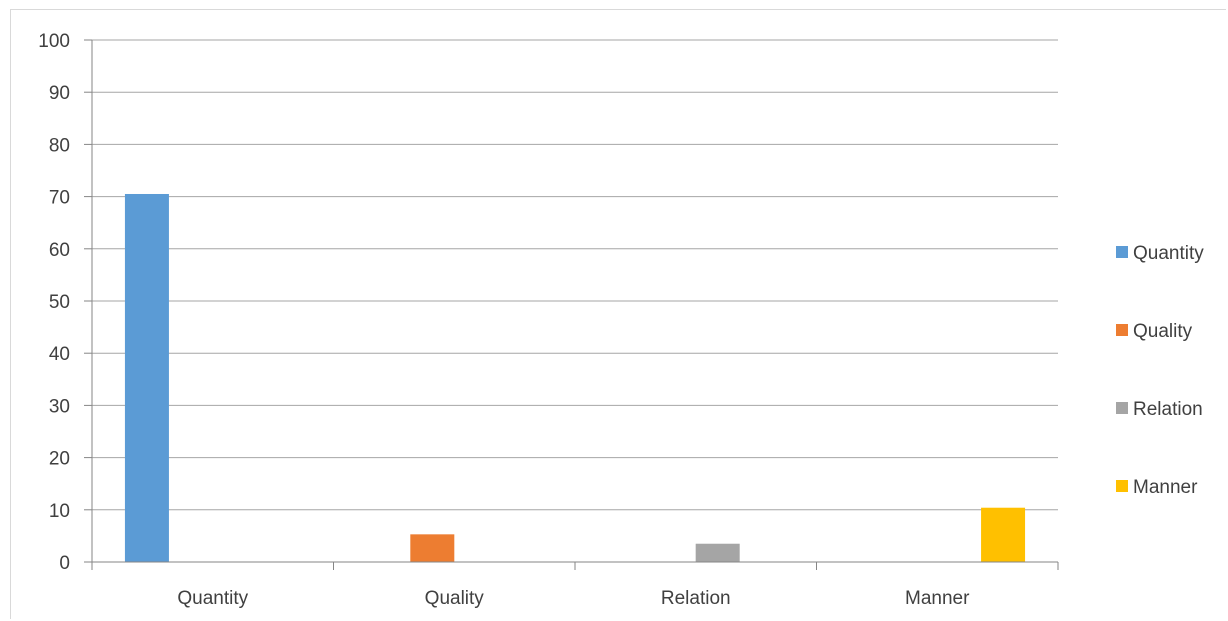 This screenshot has width=1228, height=621. I want to click on x-axis: Quantity Quality Relation Manner, so click(575, 585).